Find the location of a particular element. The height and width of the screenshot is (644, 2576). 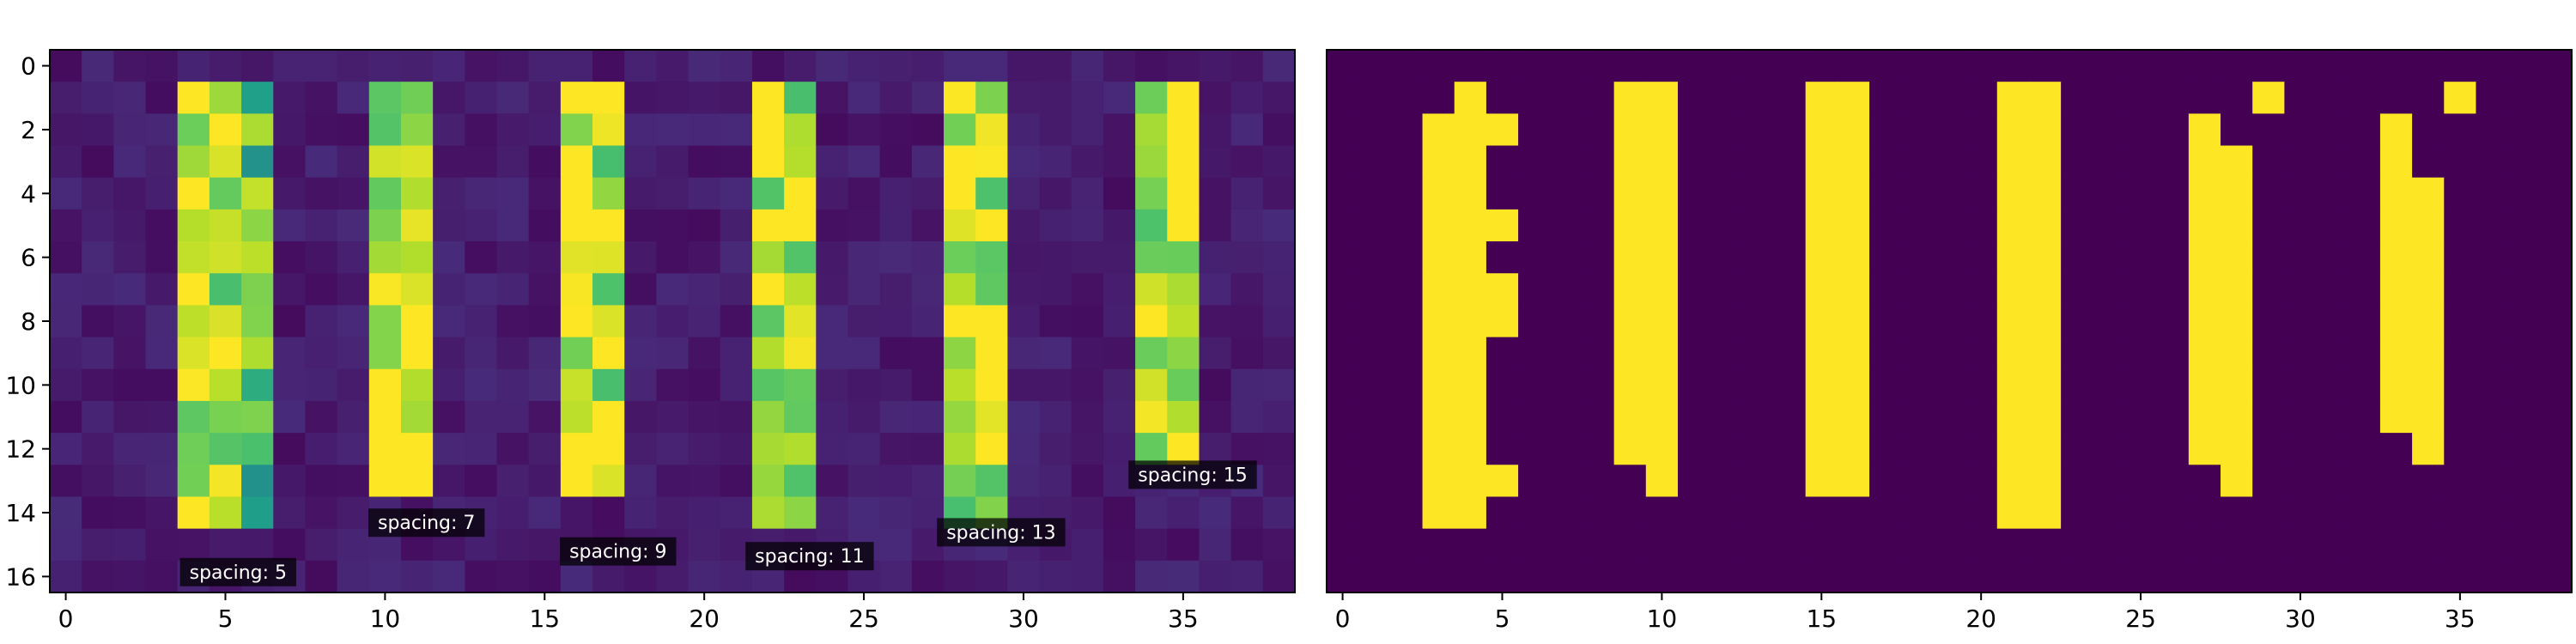

spacing-annotation: spacing: 15 is located at coordinates (1192, 474).